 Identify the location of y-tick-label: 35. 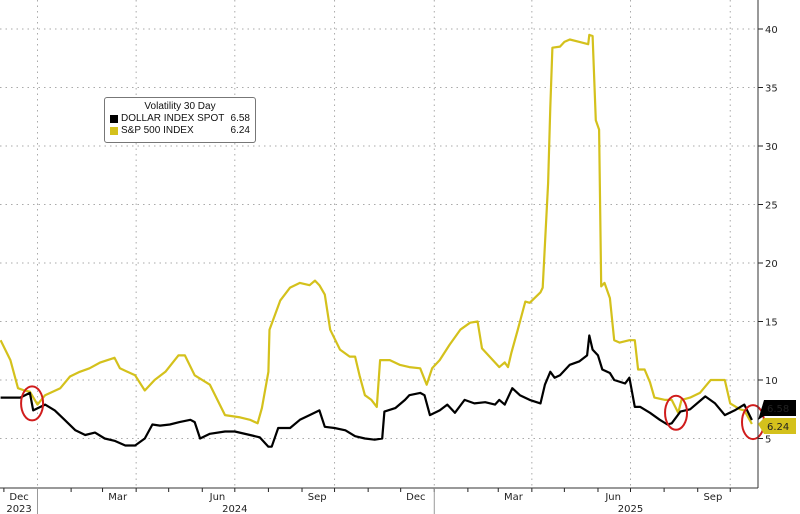
(771, 89).